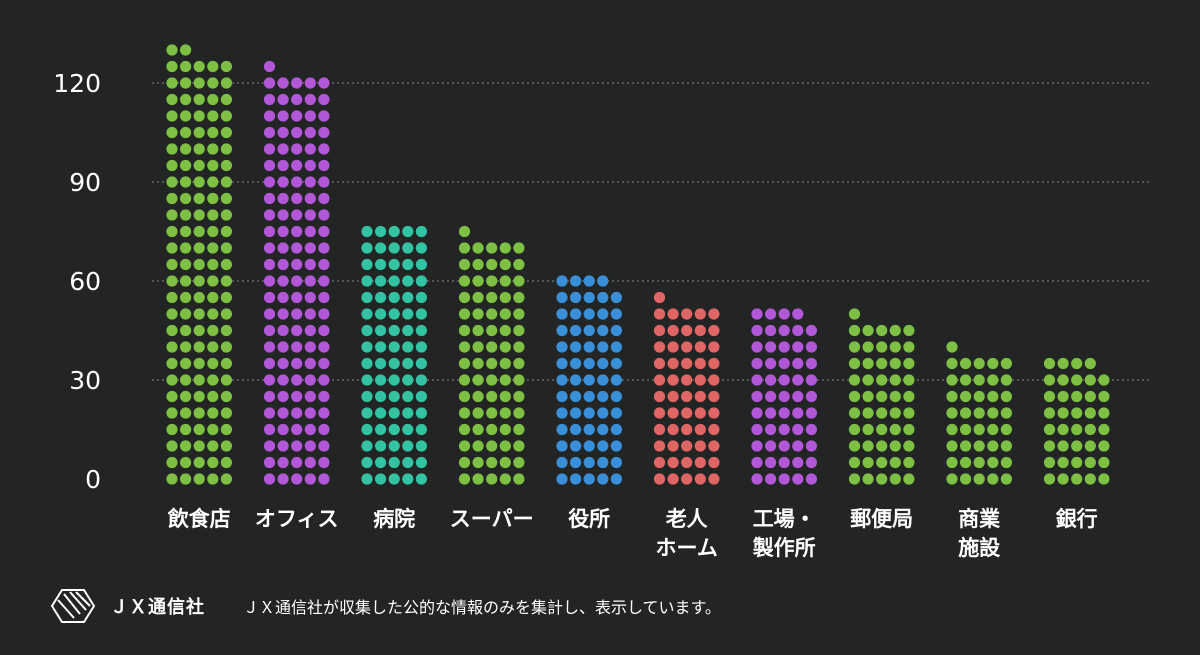  What do you see at coordinates (979, 413) in the screenshot?
I see `dot-column` at bounding box center [979, 413].